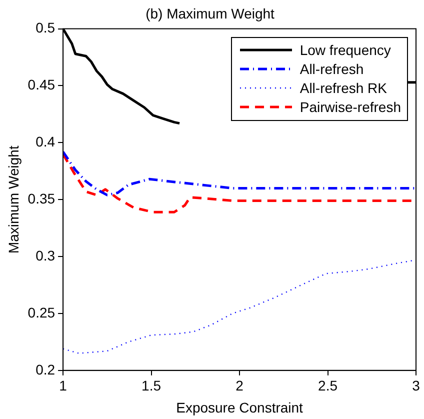 Image resolution: width=424 pixels, height=419 pixels. I want to click on y-tick-label: 0.3, so click(46, 255).